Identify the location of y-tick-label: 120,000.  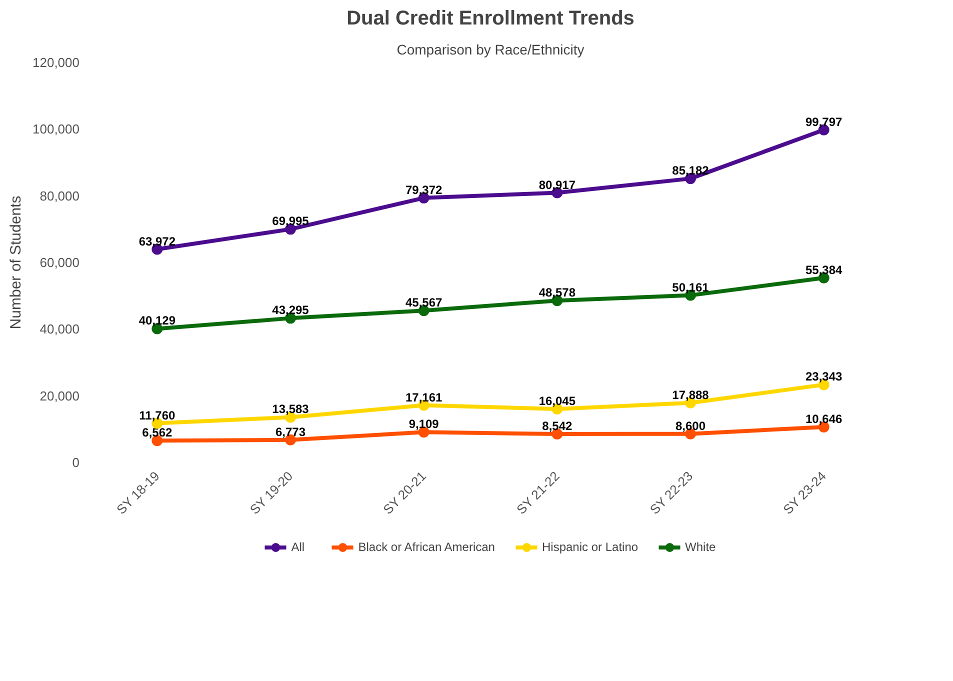
(56, 62).